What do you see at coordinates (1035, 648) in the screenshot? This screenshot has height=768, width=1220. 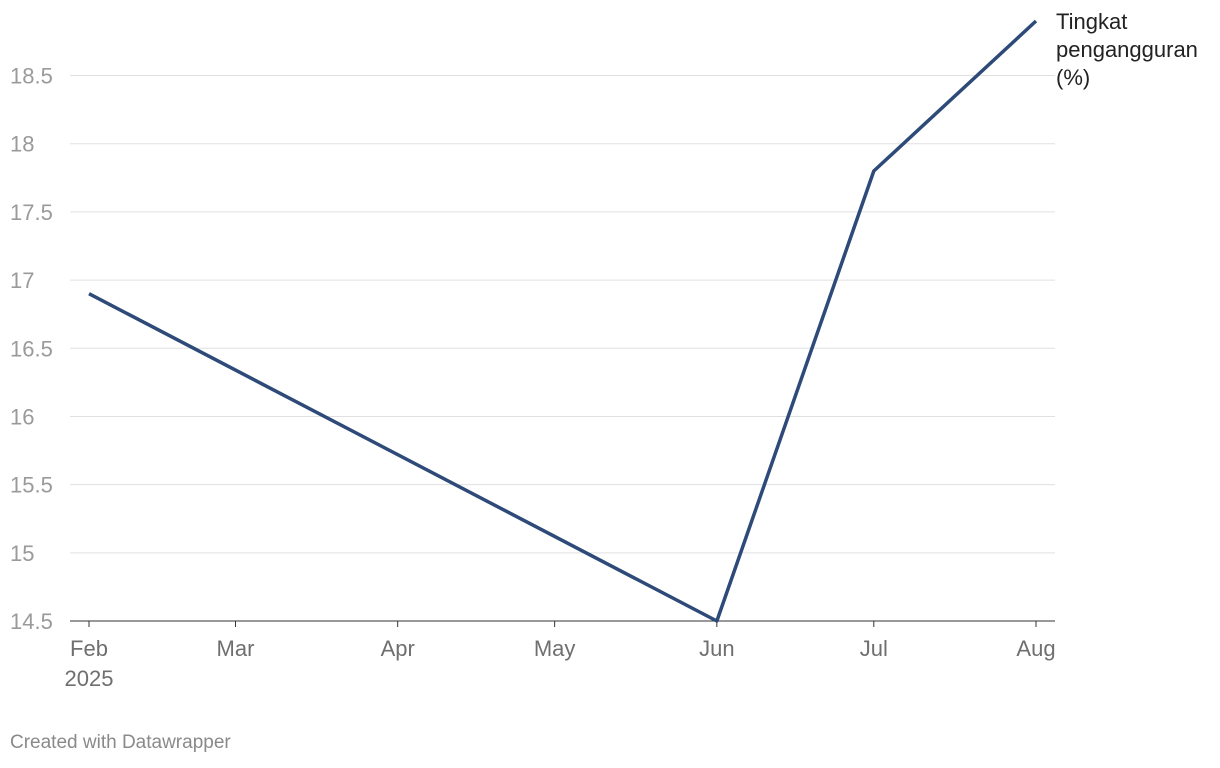 I see `x-tick-label: Aug` at bounding box center [1035, 648].